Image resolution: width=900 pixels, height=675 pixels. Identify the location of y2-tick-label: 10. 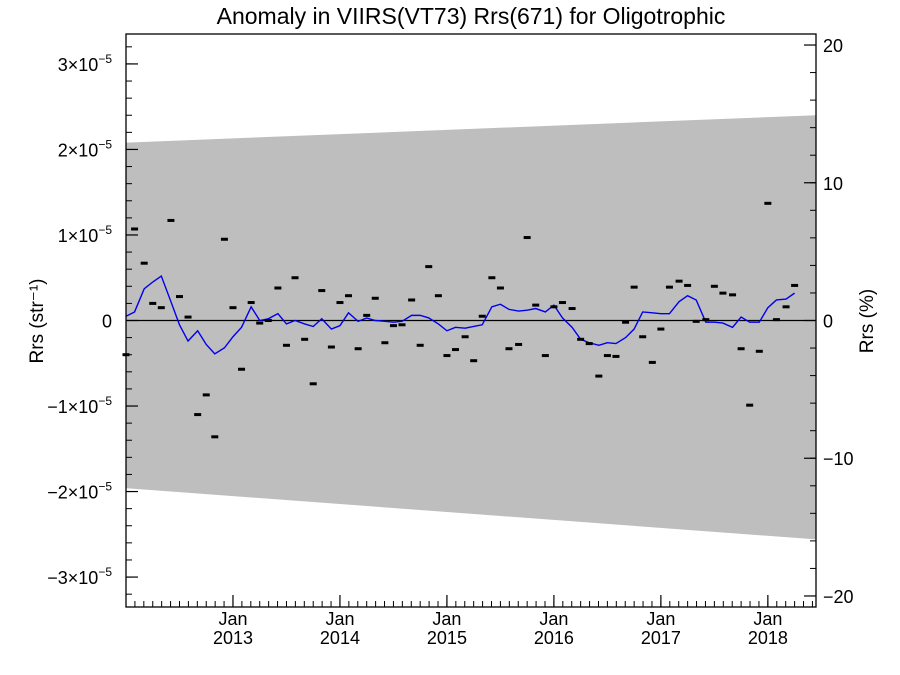
(833, 184).